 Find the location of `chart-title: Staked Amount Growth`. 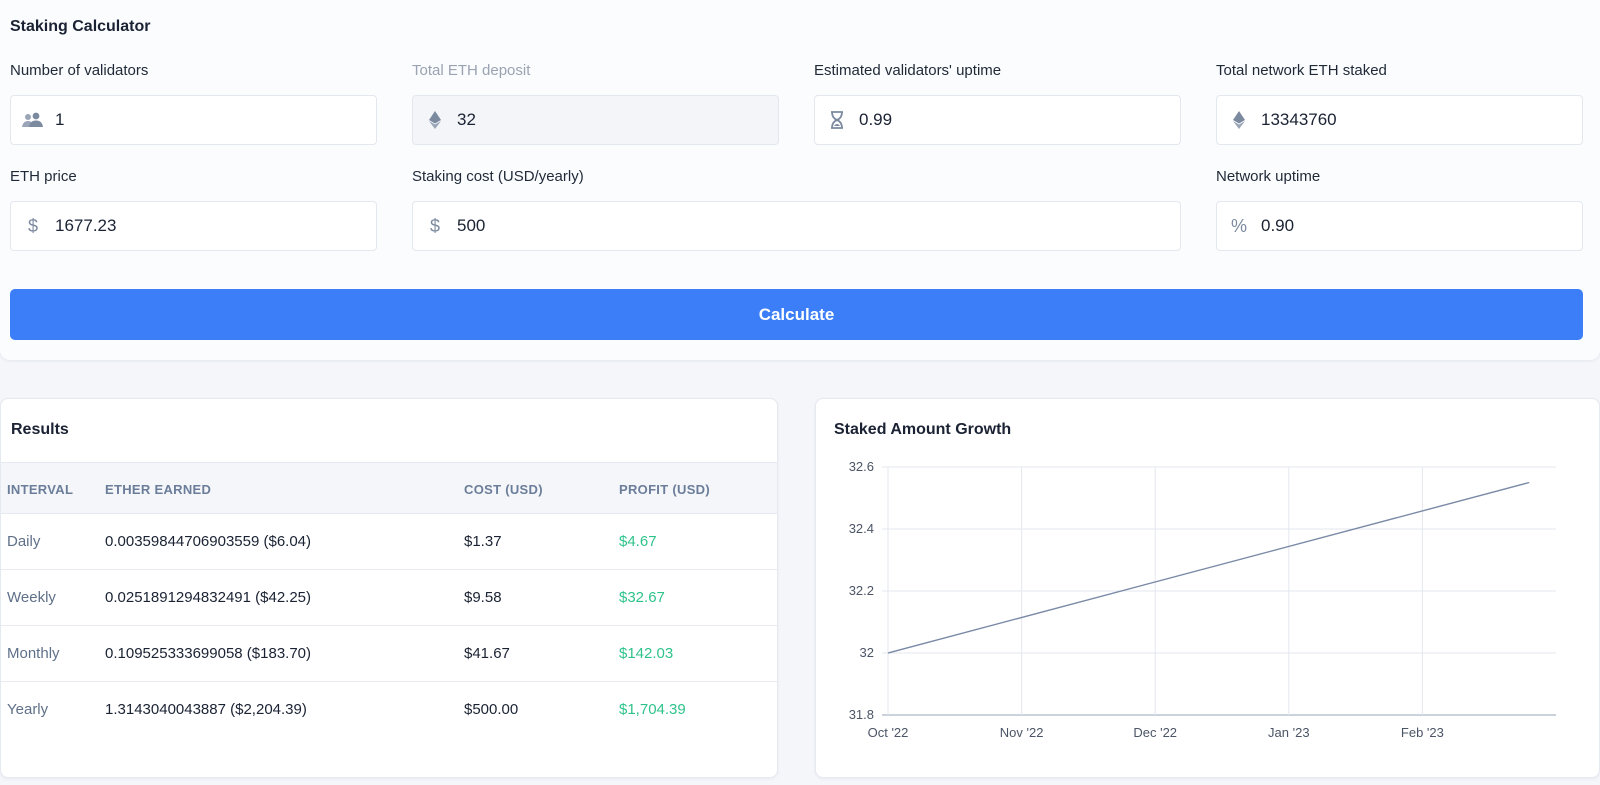

chart-title: Staked Amount Growth is located at coordinates (923, 429).